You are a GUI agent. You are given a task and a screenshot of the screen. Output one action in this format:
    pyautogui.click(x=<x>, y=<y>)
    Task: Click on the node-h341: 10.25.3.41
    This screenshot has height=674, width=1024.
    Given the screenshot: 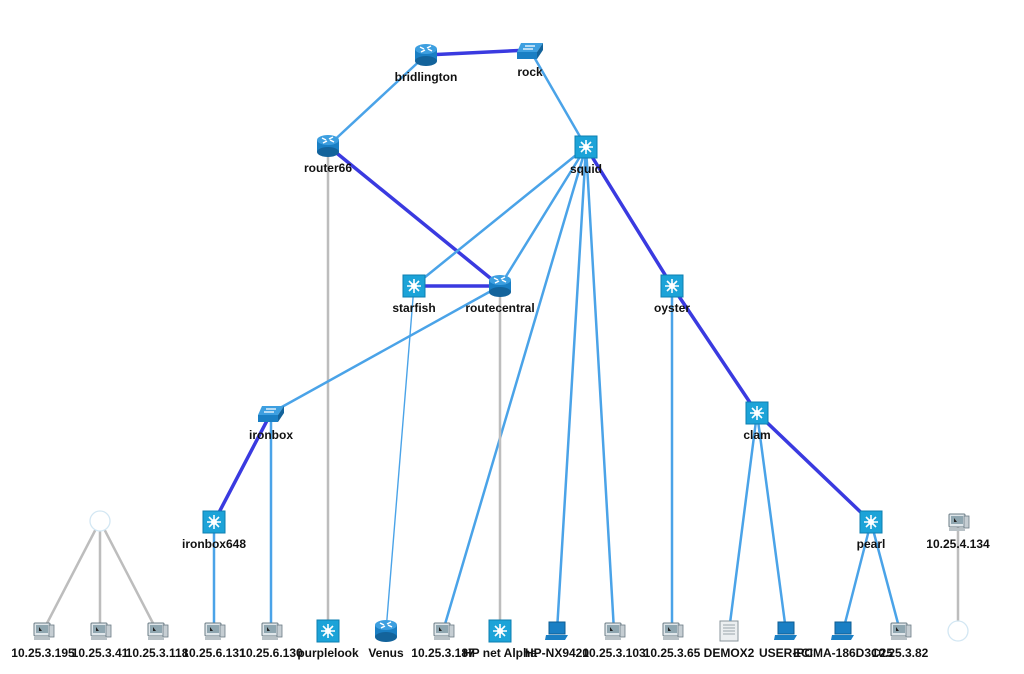 What is the action you would take?
    pyautogui.click(x=100, y=641)
    